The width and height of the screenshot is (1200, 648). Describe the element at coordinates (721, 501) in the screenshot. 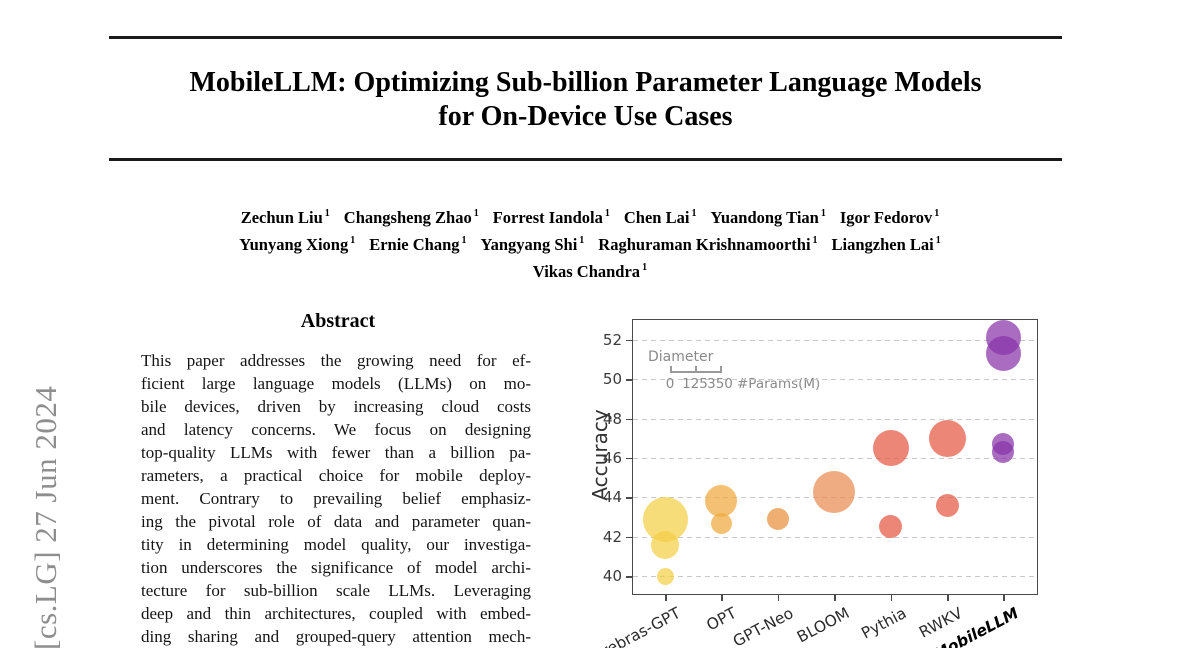

I see `bubble-OPT-350M` at that location.